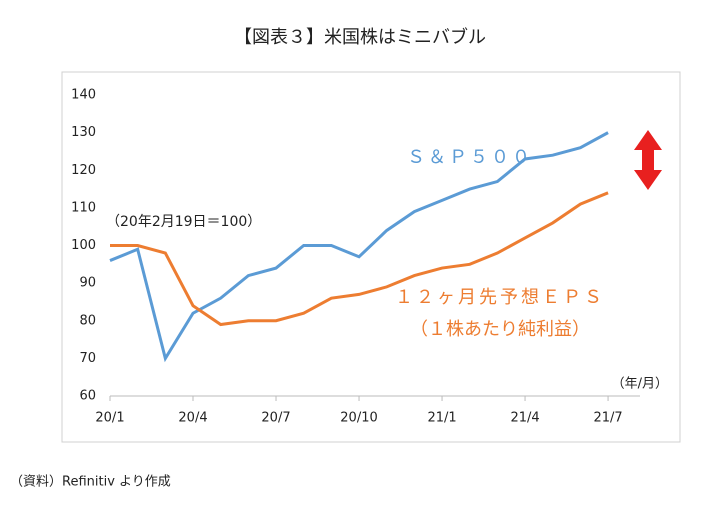  I want to click on x-tick-label: 20/7, so click(275, 418).